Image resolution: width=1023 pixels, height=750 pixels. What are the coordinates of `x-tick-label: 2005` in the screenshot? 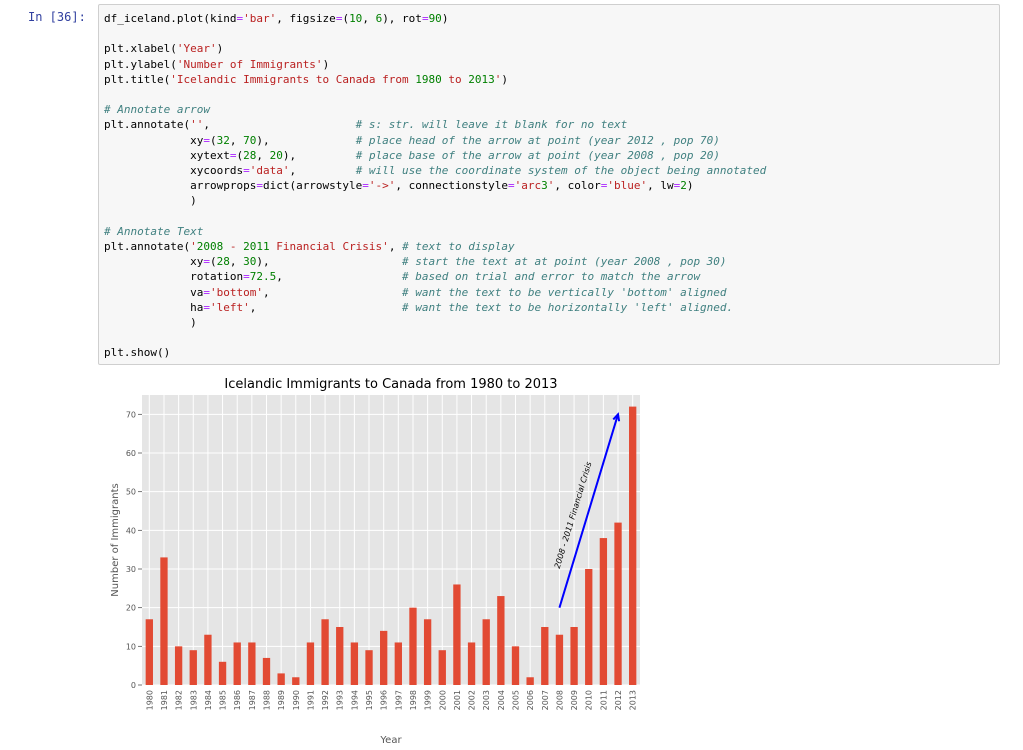 It's located at (516, 700).